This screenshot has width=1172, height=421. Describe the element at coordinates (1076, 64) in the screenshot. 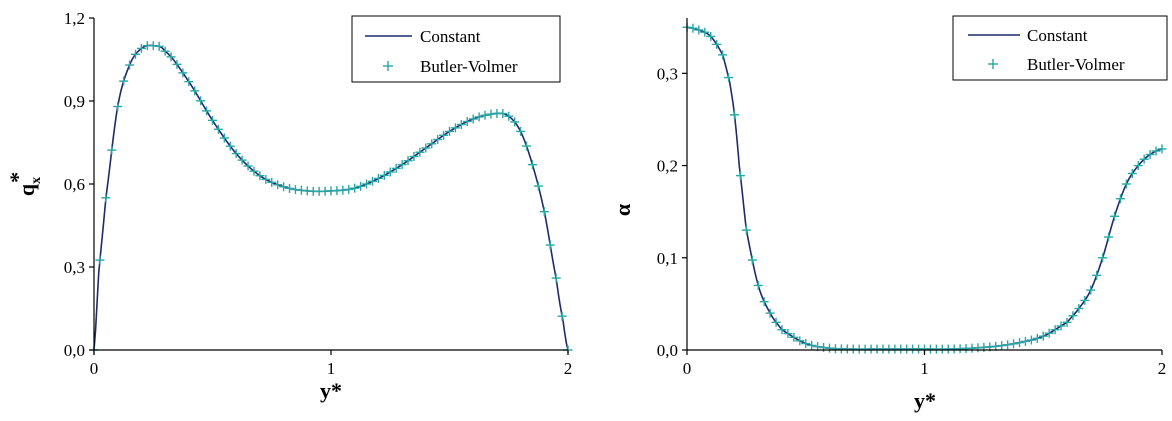

I see `chart-right-legend-label-bv: Butler-Volmer` at that location.